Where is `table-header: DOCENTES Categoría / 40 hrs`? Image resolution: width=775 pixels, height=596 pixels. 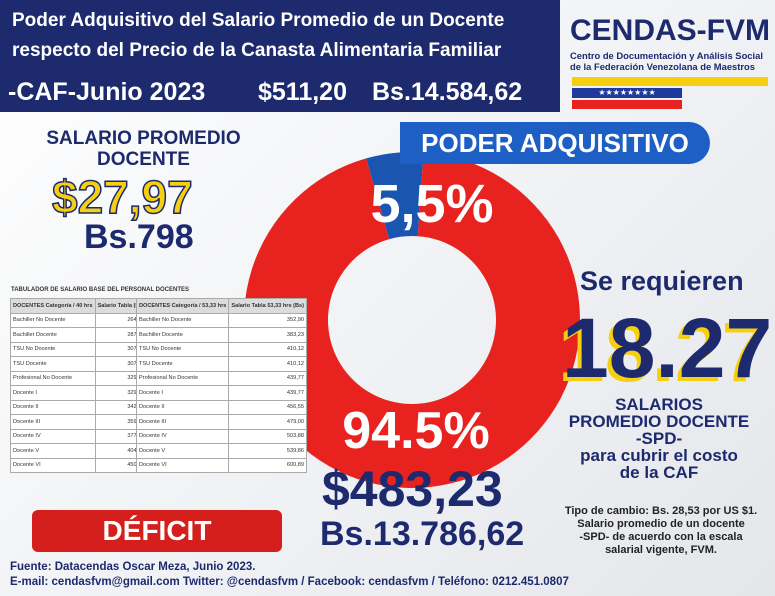 table-header: DOCENTES Categoría / 40 hrs is located at coordinates (53, 306).